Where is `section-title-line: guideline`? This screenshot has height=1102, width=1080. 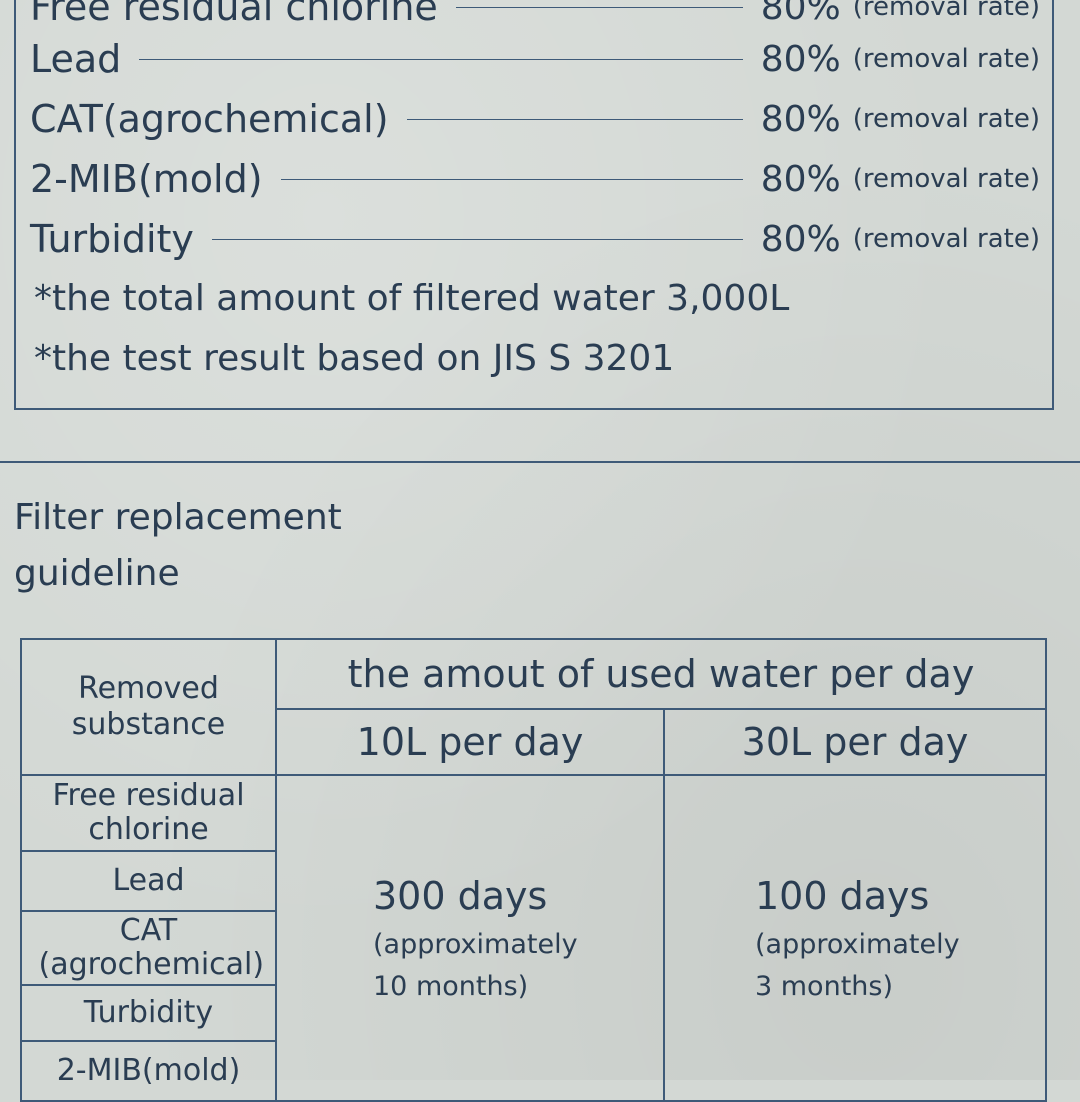 section-title-line: guideline is located at coordinates (97, 573).